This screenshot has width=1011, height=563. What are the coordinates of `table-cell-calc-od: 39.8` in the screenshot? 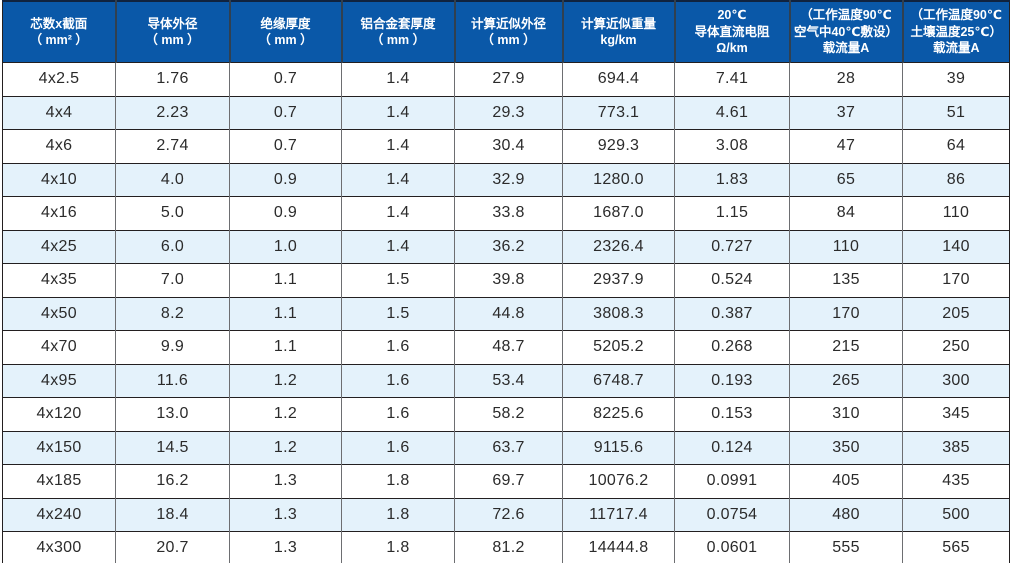 It's located at (508, 280).